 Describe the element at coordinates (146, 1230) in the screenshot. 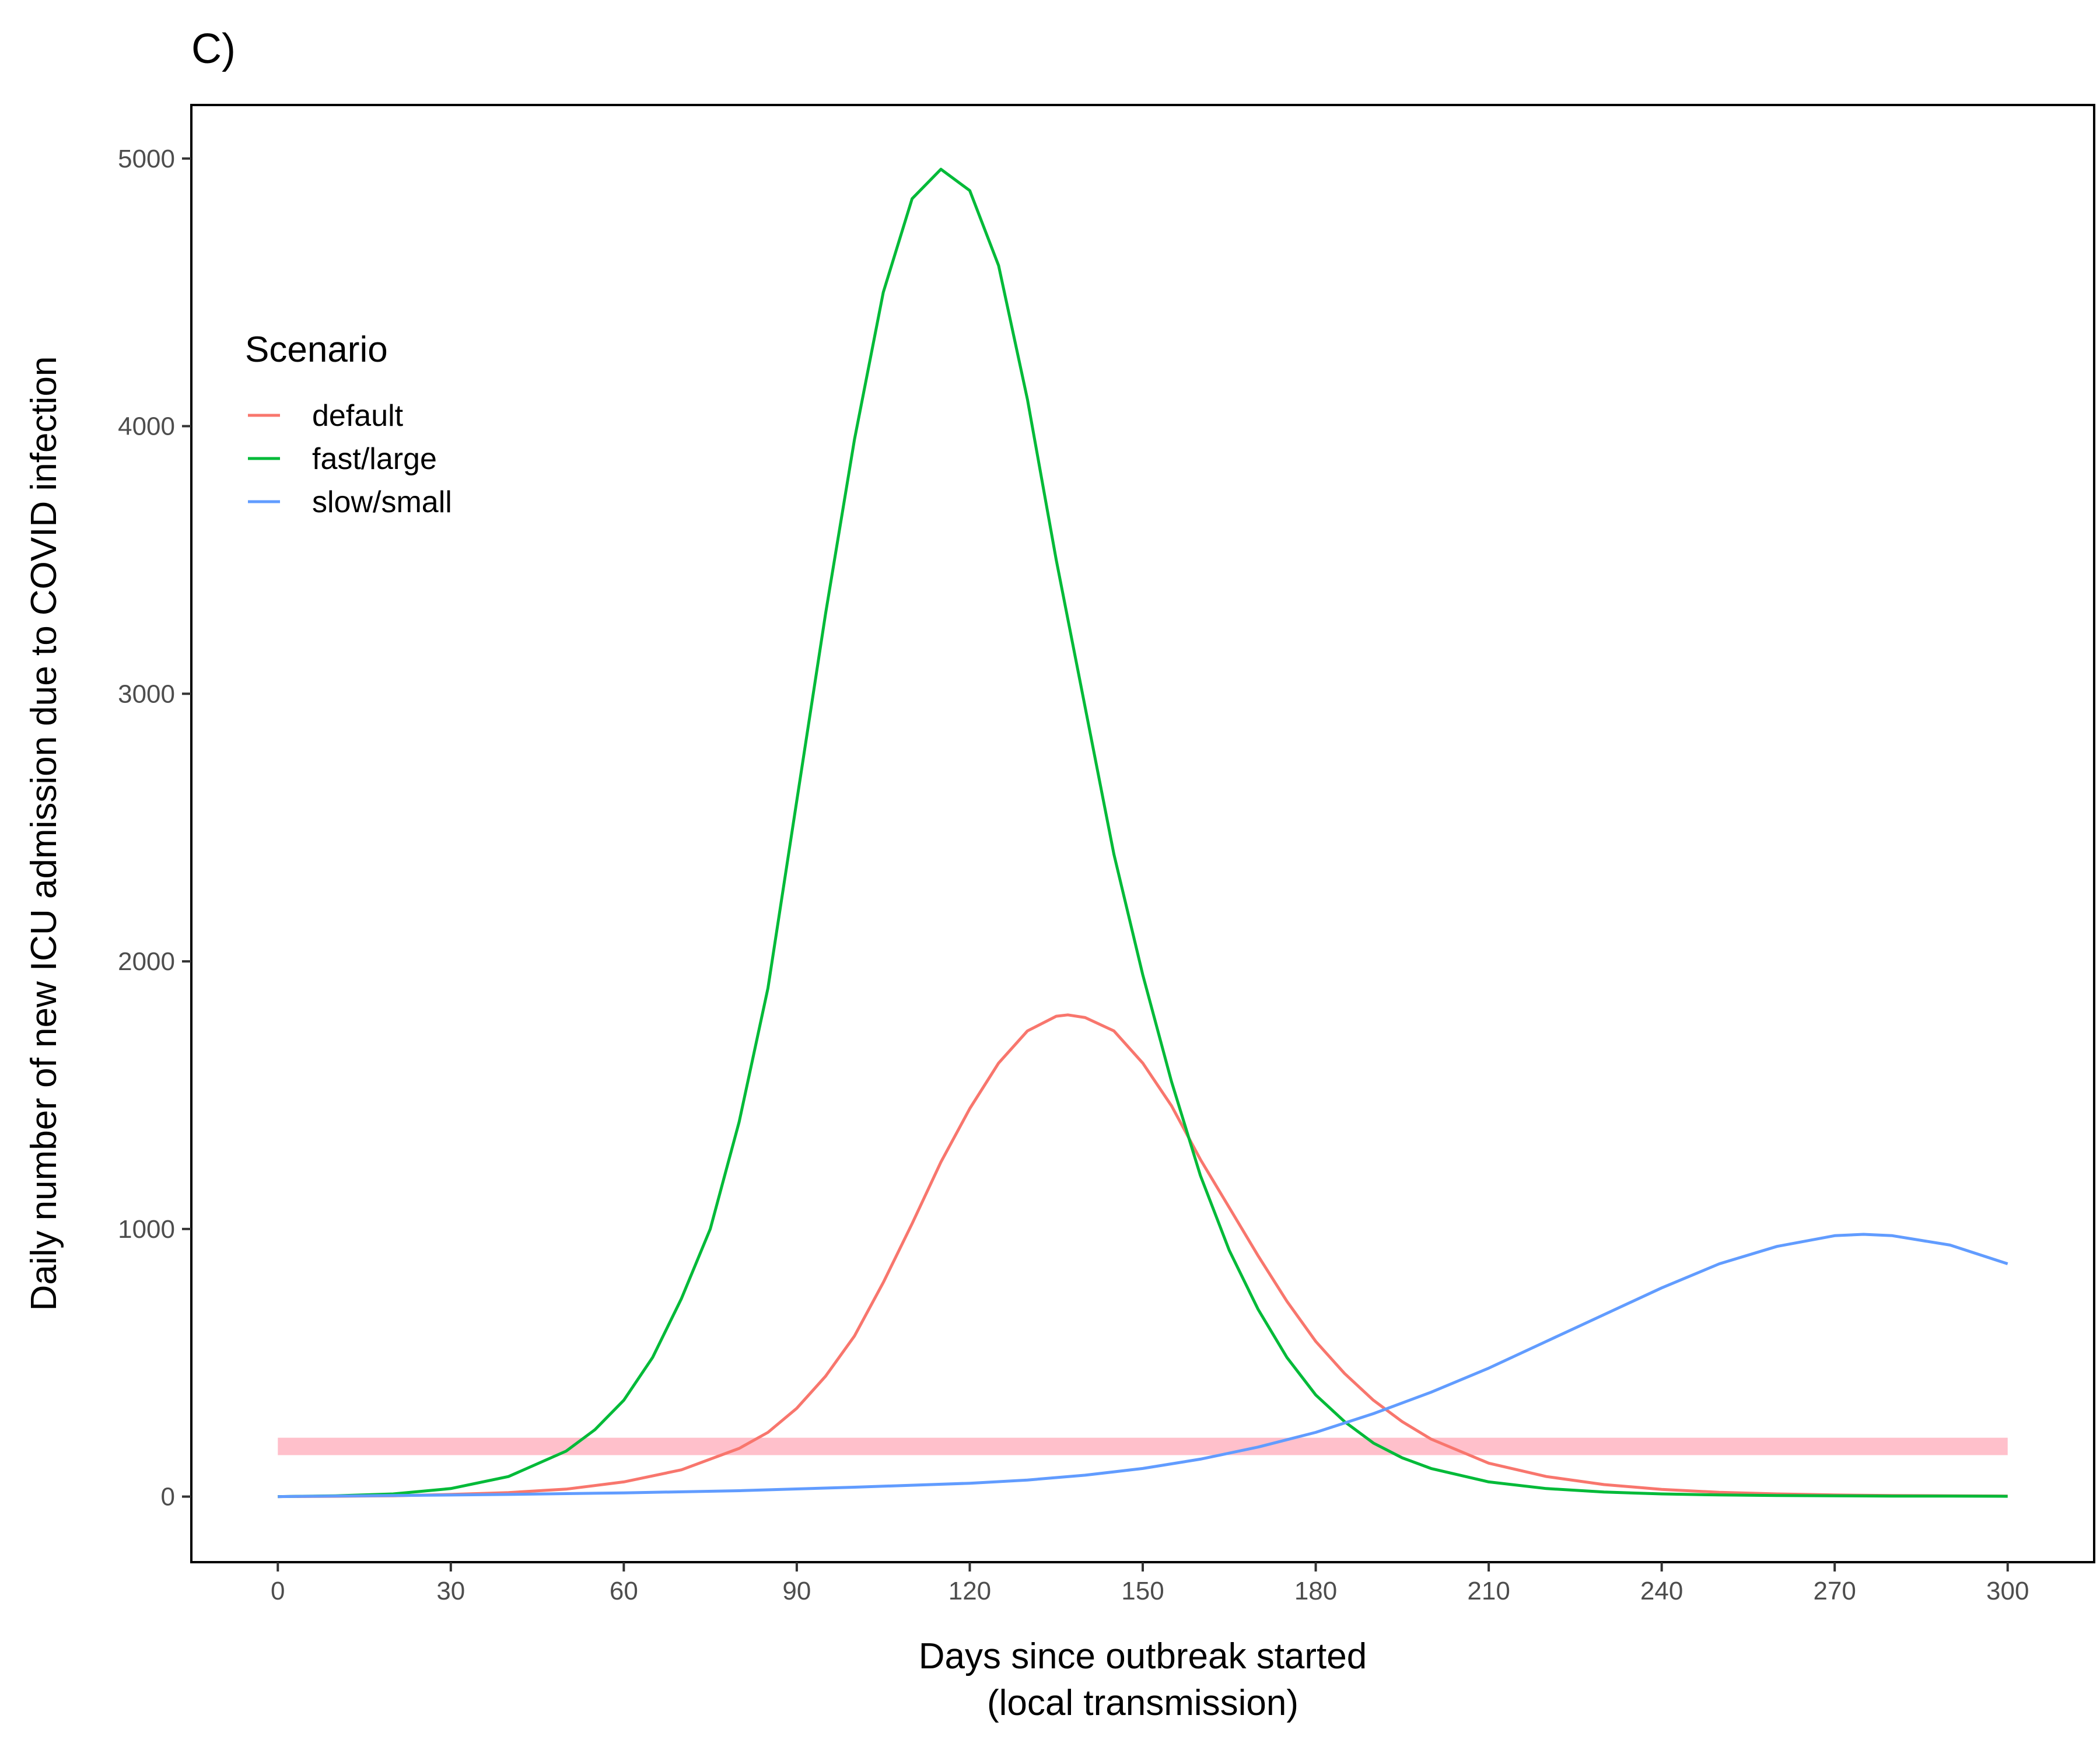

I see `y-tick-label: 1000` at that location.